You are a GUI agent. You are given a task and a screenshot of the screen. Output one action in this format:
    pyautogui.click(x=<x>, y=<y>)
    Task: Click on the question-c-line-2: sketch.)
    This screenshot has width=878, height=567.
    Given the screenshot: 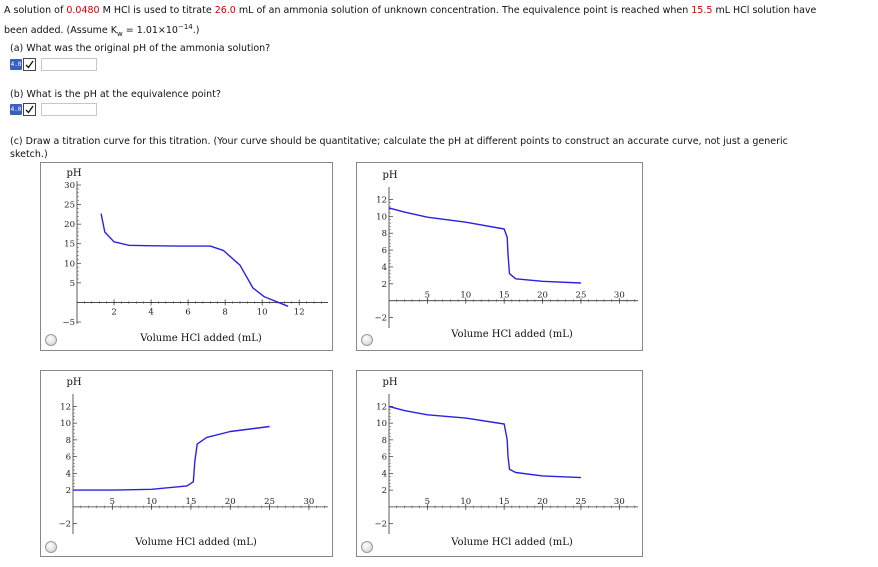 What is the action you would take?
    pyautogui.click(x=29, y=154)
    